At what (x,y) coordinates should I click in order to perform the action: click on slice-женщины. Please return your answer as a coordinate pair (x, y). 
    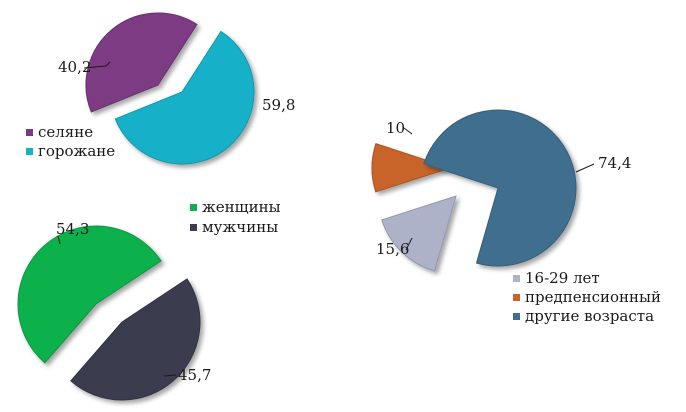
    Looking at the image, I should click on (89, 294).